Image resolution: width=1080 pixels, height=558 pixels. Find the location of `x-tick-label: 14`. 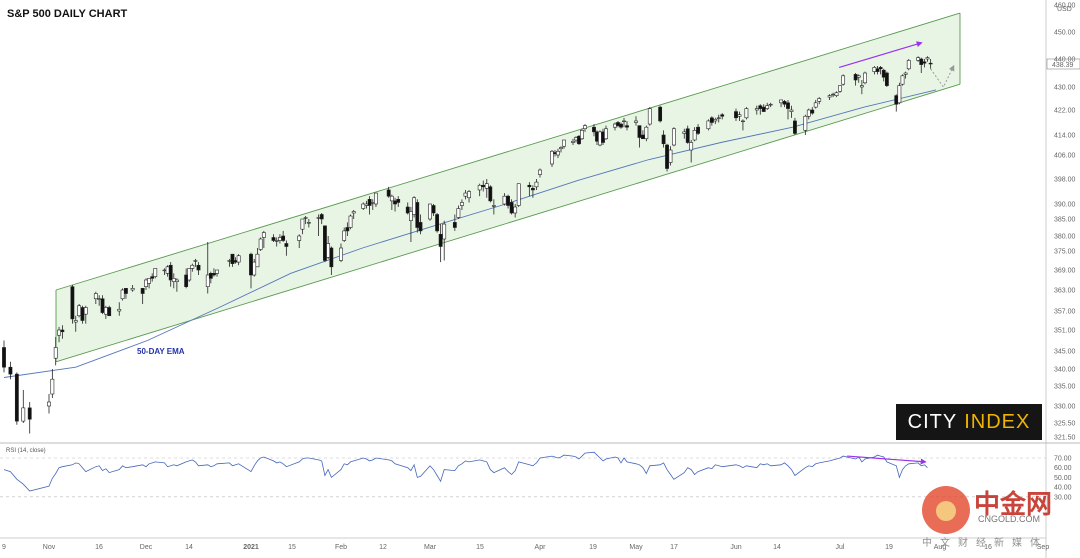

x-tick-label: 14 is located at coordinates (777, 547).